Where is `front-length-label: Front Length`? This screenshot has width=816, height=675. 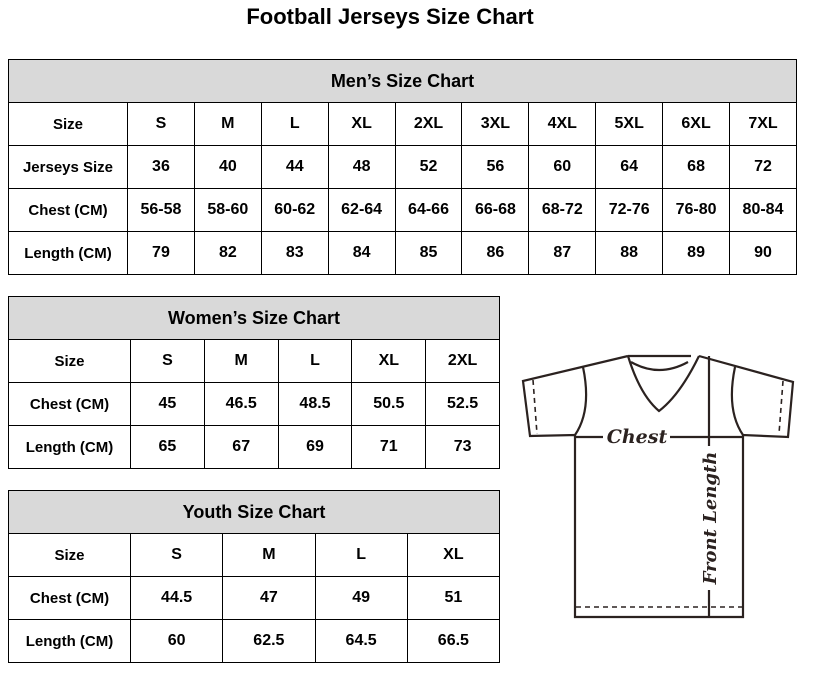 front-length-label: Front Length is located at coordinates (710, 519).